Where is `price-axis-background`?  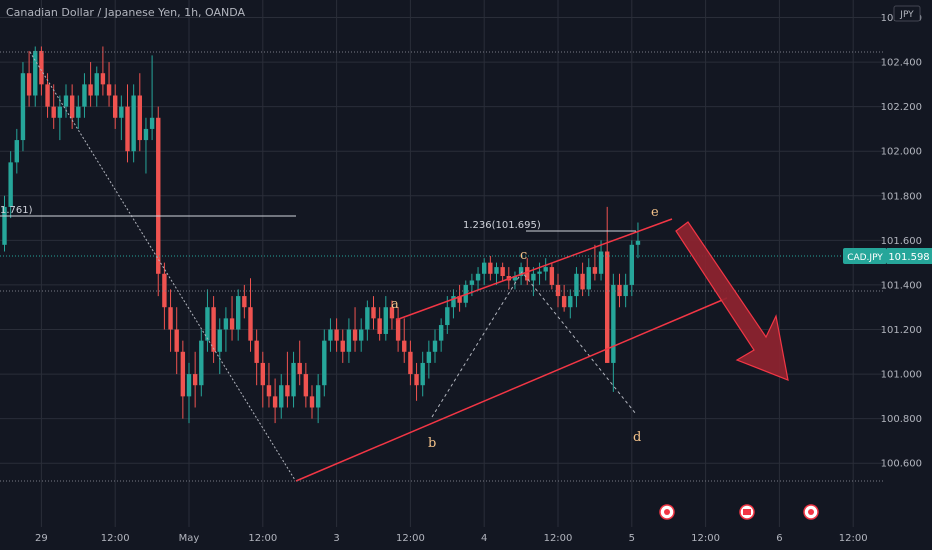 price-axis-background is located at coordinates (908, 275).